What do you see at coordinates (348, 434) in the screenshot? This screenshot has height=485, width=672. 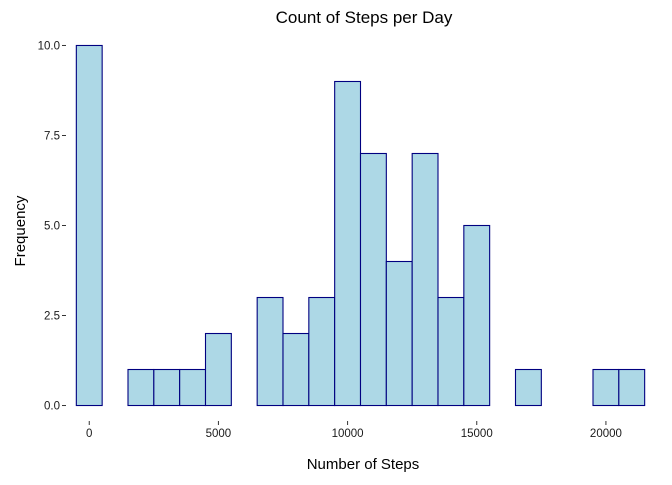 I see `x-tick-label: 10000` at bounding box center [348, 434].